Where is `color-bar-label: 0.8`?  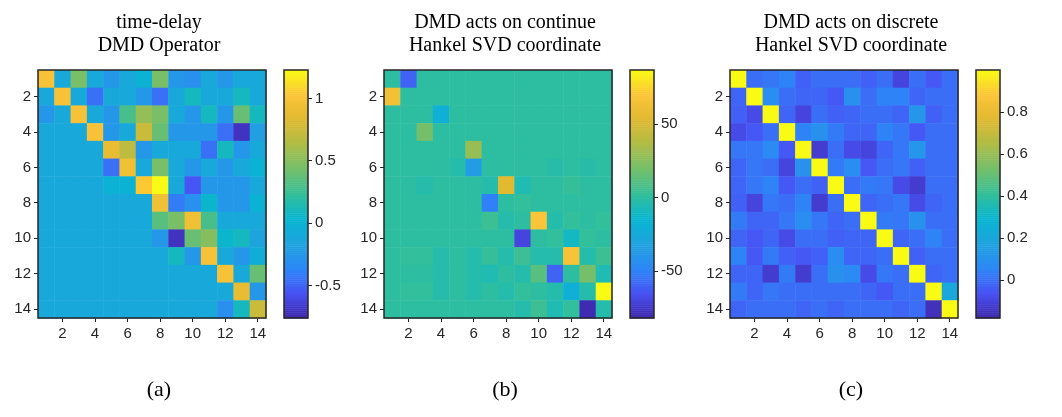
color-bar-label: 0.8 is located at coordinates (1017, 111).